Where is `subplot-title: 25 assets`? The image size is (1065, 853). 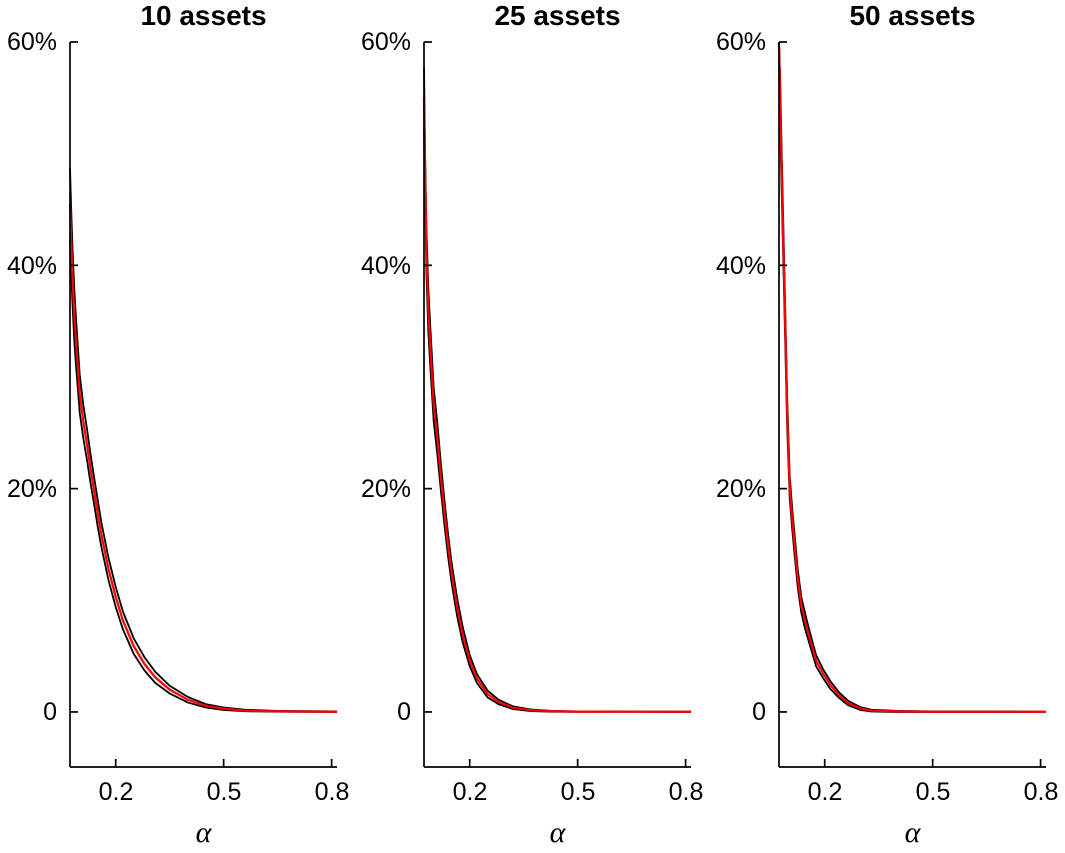 subplot-title: 25 assets is located at coordinates (557, 15).